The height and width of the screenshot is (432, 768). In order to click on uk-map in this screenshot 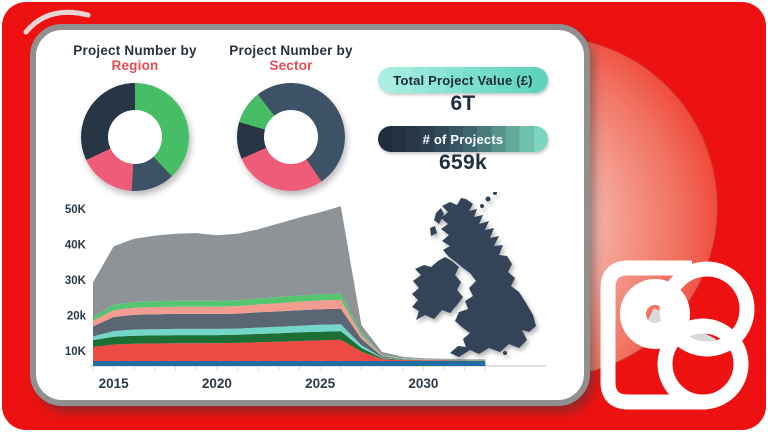, I will do `click(474, 274)`.